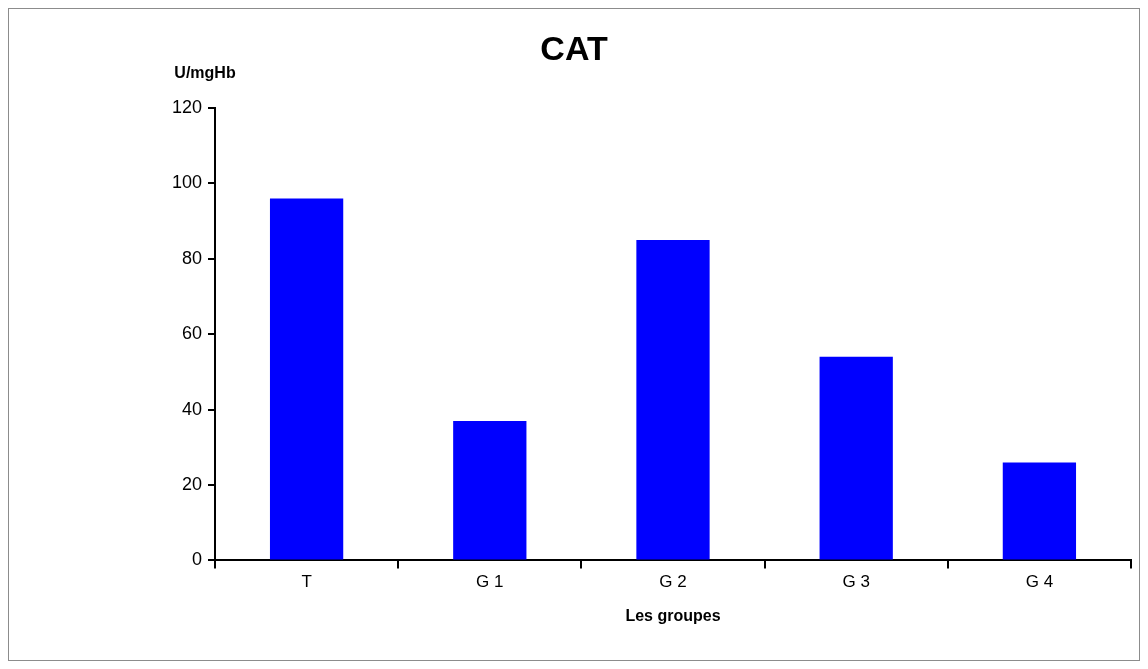  I want to click on y-tick-label: 0, so click(196, 559).